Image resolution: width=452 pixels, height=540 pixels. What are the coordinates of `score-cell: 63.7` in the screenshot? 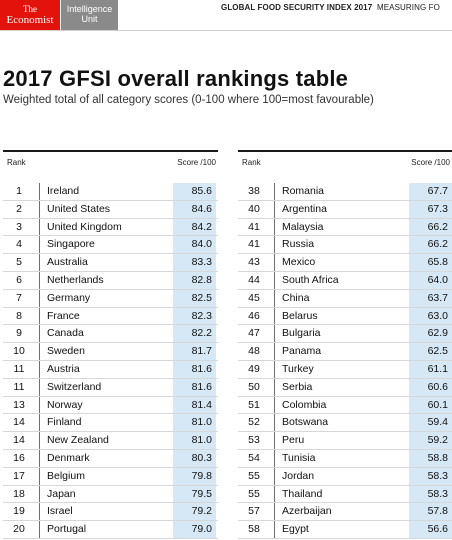 It's located at (430, 298).